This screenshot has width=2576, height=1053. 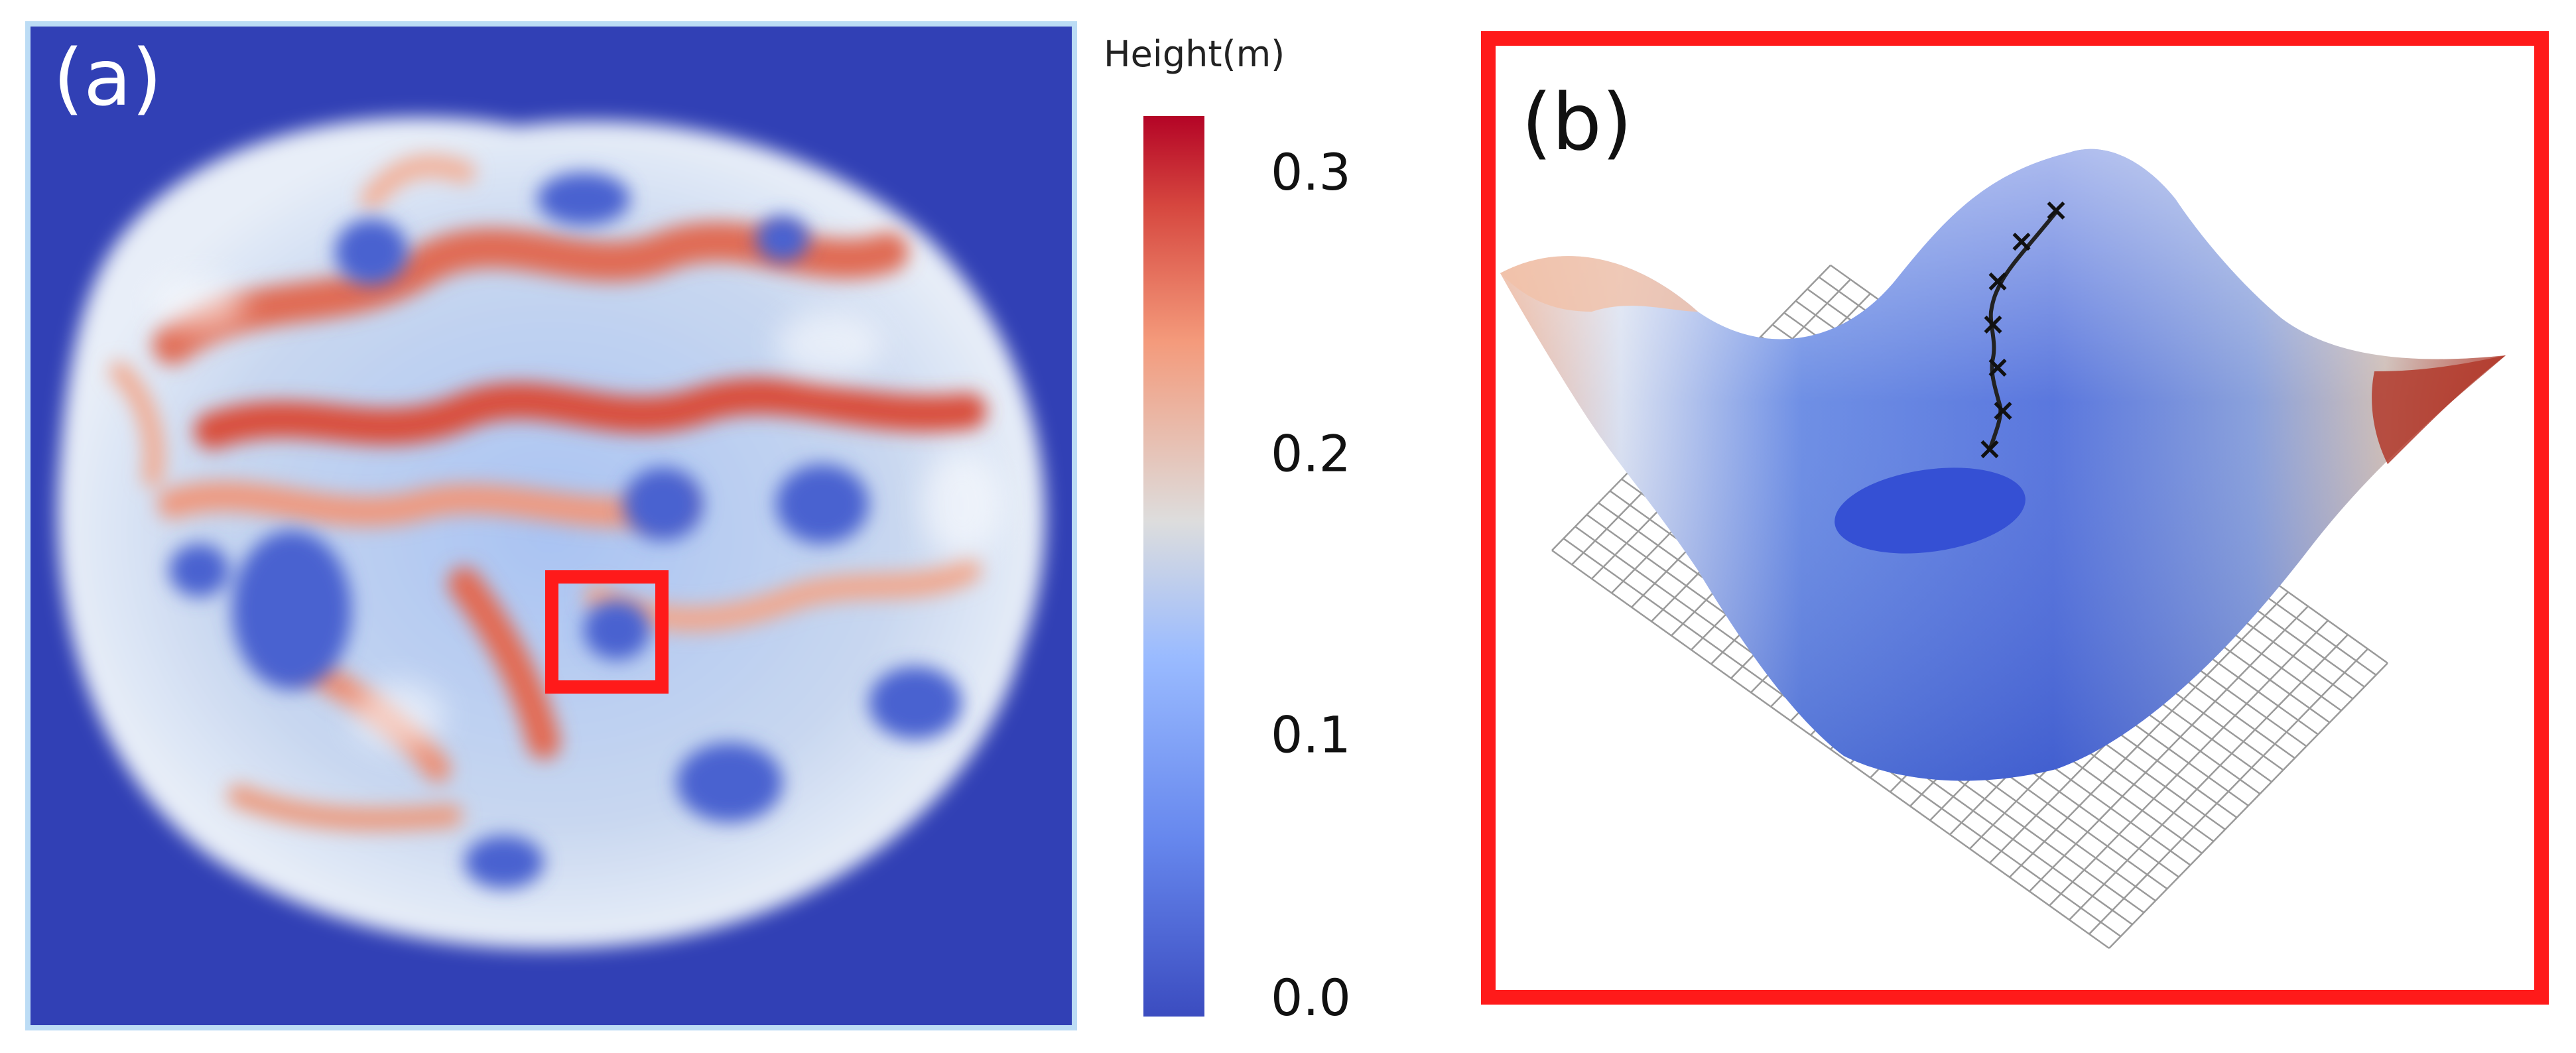 What do you see at coordinates (1831, 750) in the screenshot?
I see `grid-line` at bounding box center [1831, 750].